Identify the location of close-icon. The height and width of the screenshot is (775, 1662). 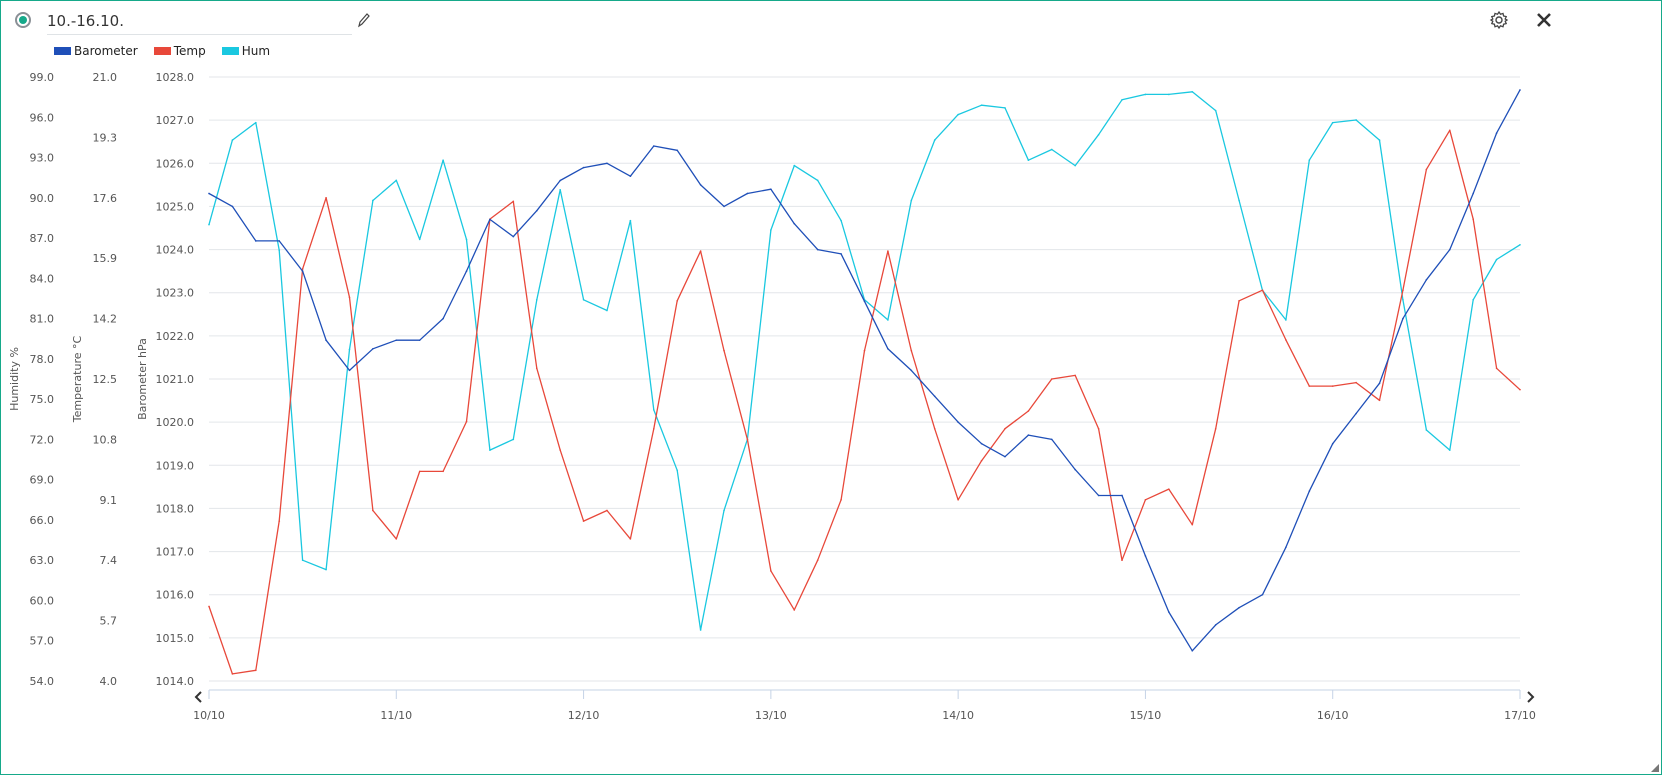
(1544, 20).